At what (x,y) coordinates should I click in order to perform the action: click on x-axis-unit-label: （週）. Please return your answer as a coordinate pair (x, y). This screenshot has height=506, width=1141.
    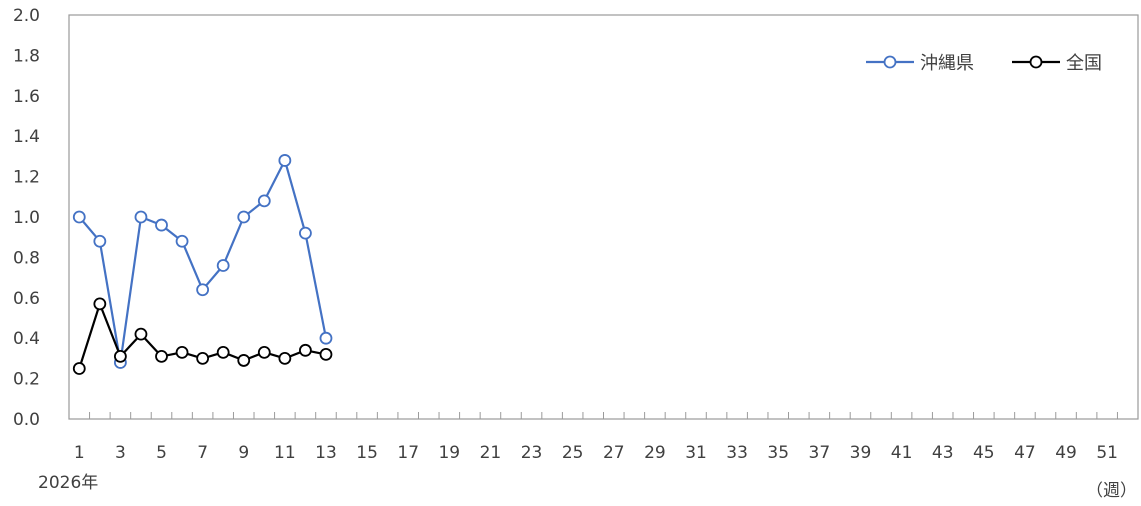
    Looking at the image, I should click on (1111, 491).